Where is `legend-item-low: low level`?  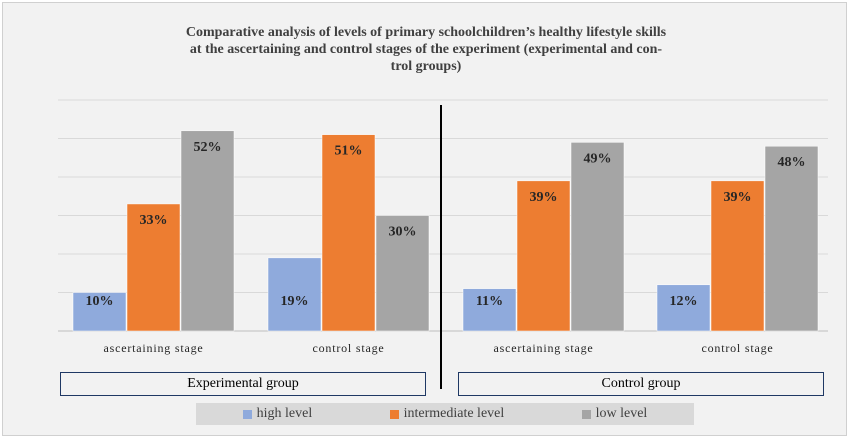 legend-item-low: low level is located at coordinates (614, 414).